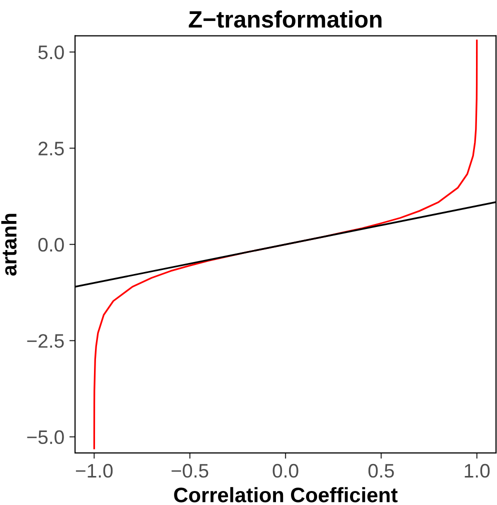 This screenshot has width=497, height=505. Describe the element at coordinates (51, 149) in the screenshot. I see `y-tick-label: 2.5` at that location.